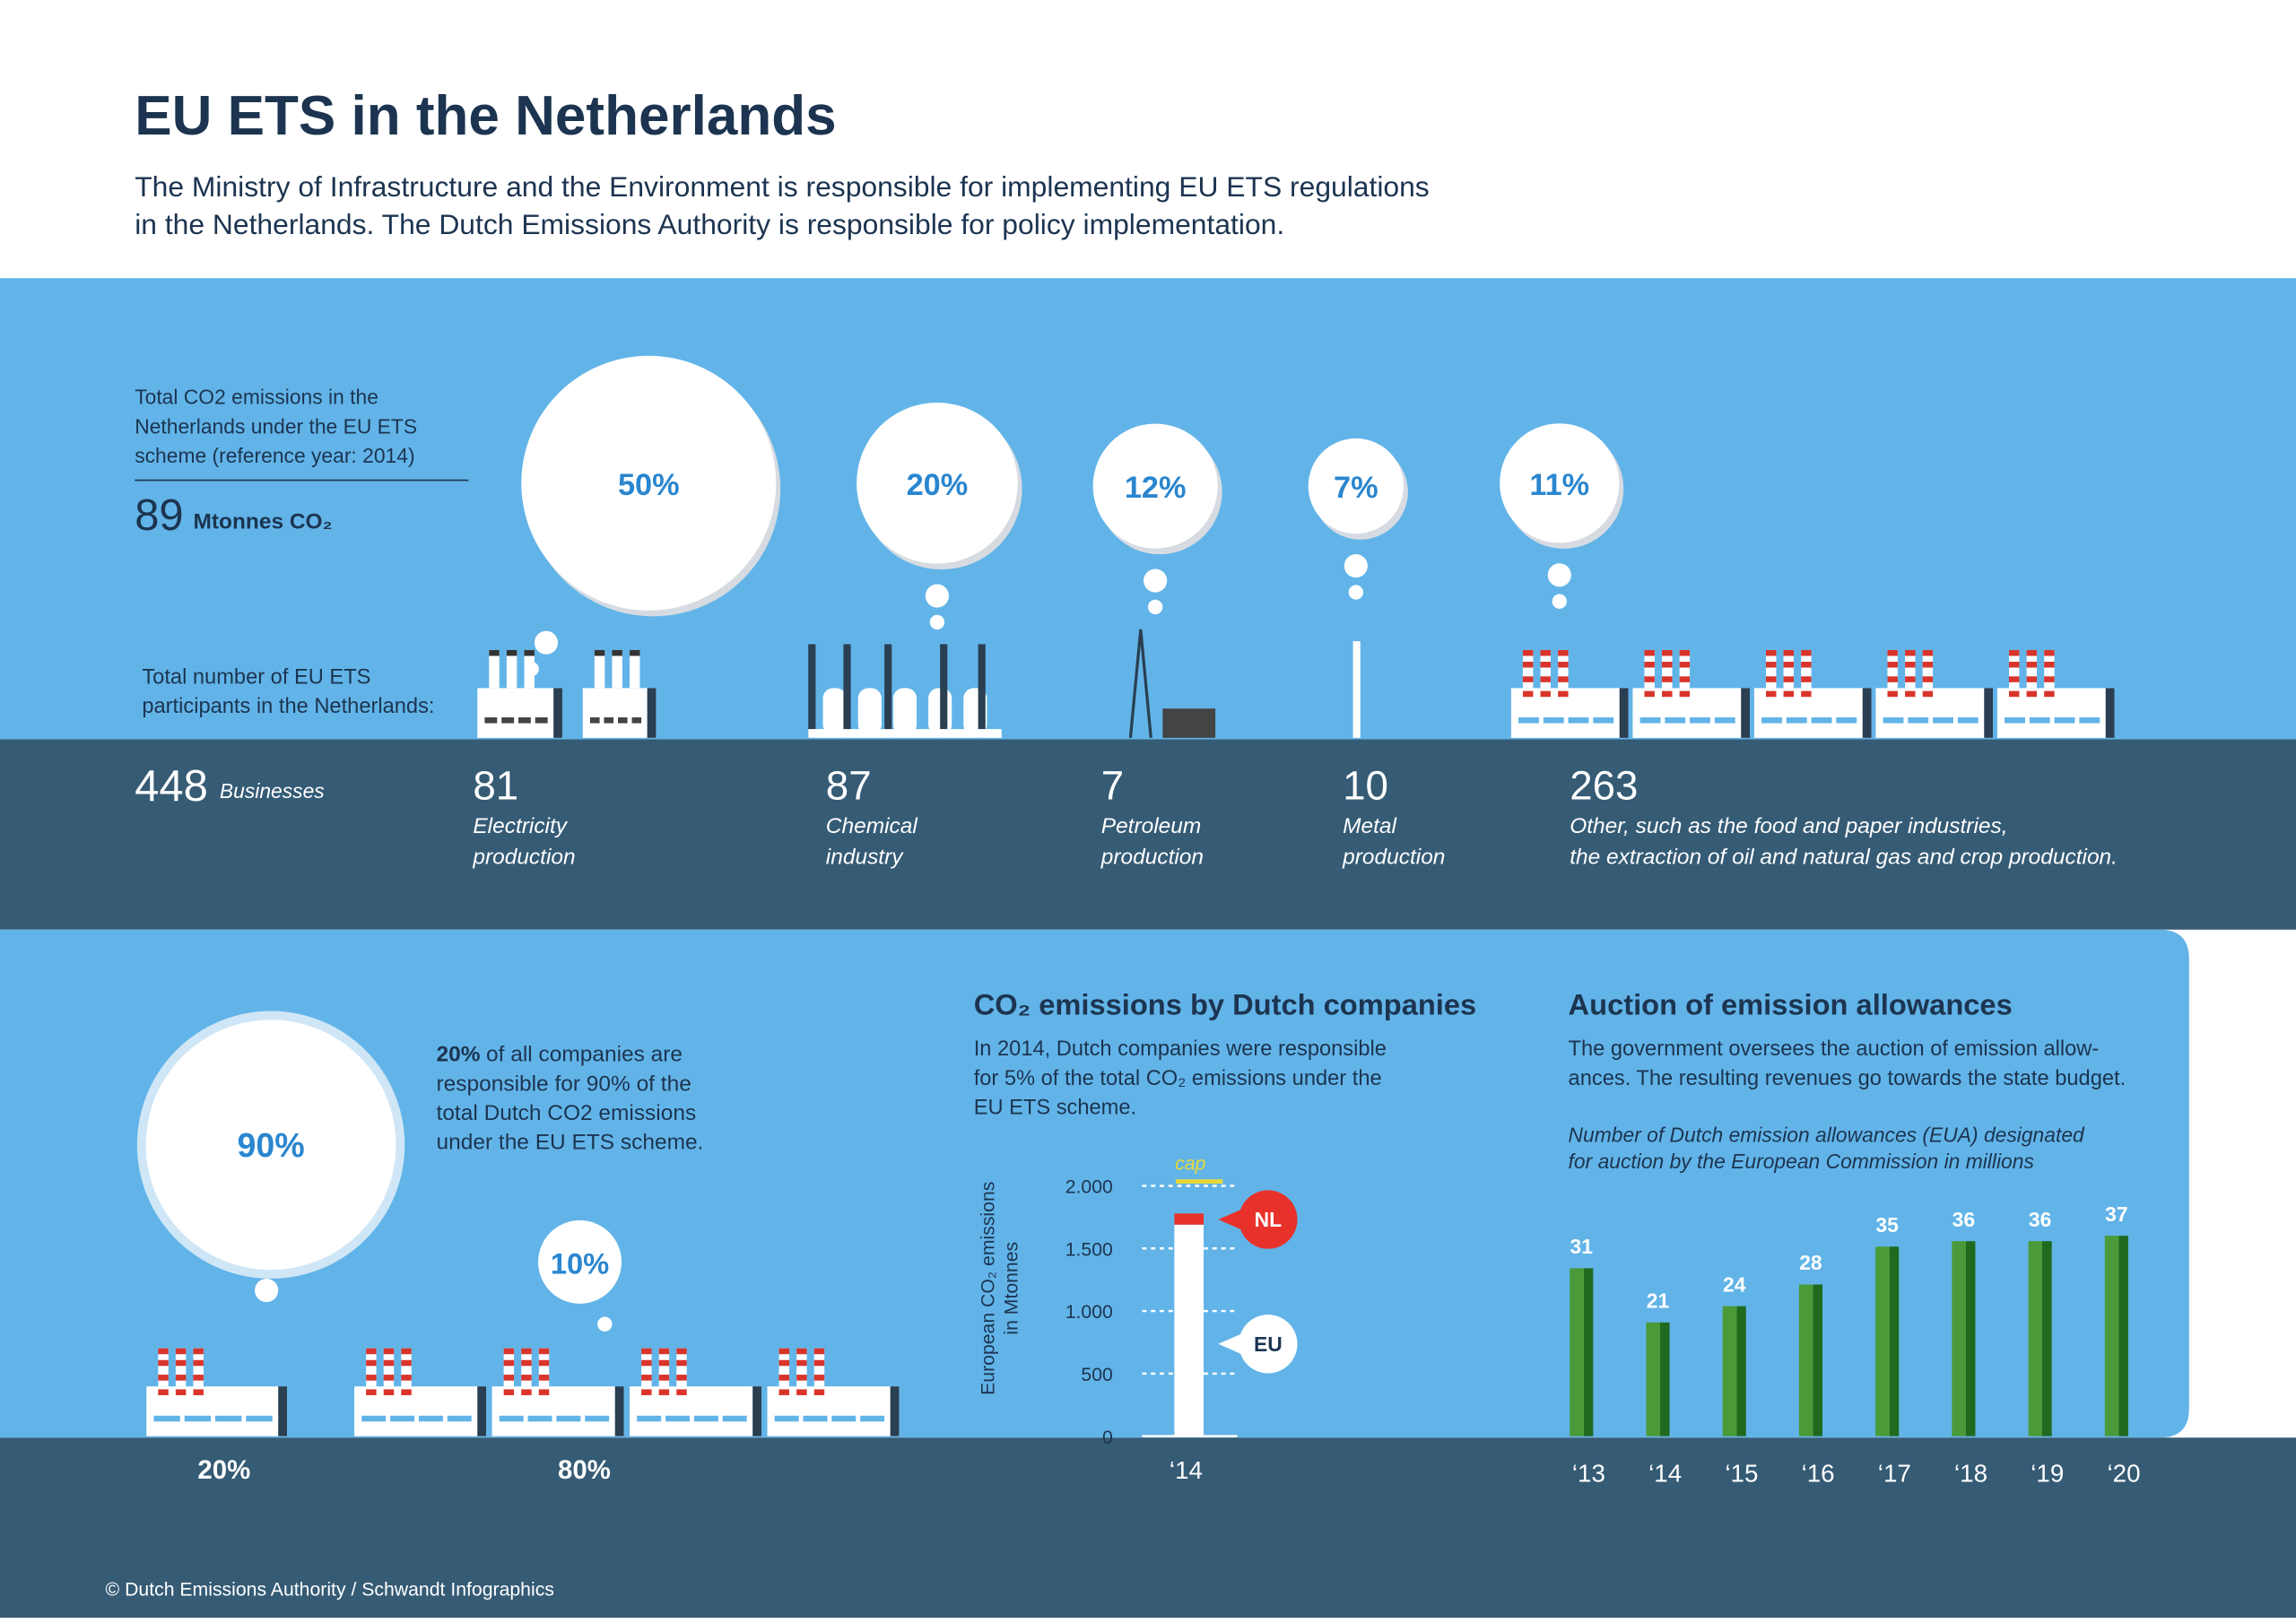 Image resolution: width=2296 pixels, height=1623 pixels. What do you see at coordinates (1148, 1528) in the screenshot?
I see `bottom-band` at bounding box center [1148, 1528].